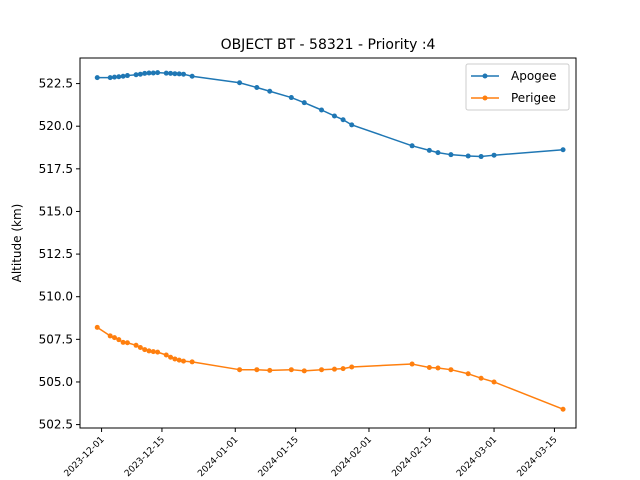  Describe the element at coordinates (56, 84) in the screenshot. I see `y-tick-label: 522.5` at that location.